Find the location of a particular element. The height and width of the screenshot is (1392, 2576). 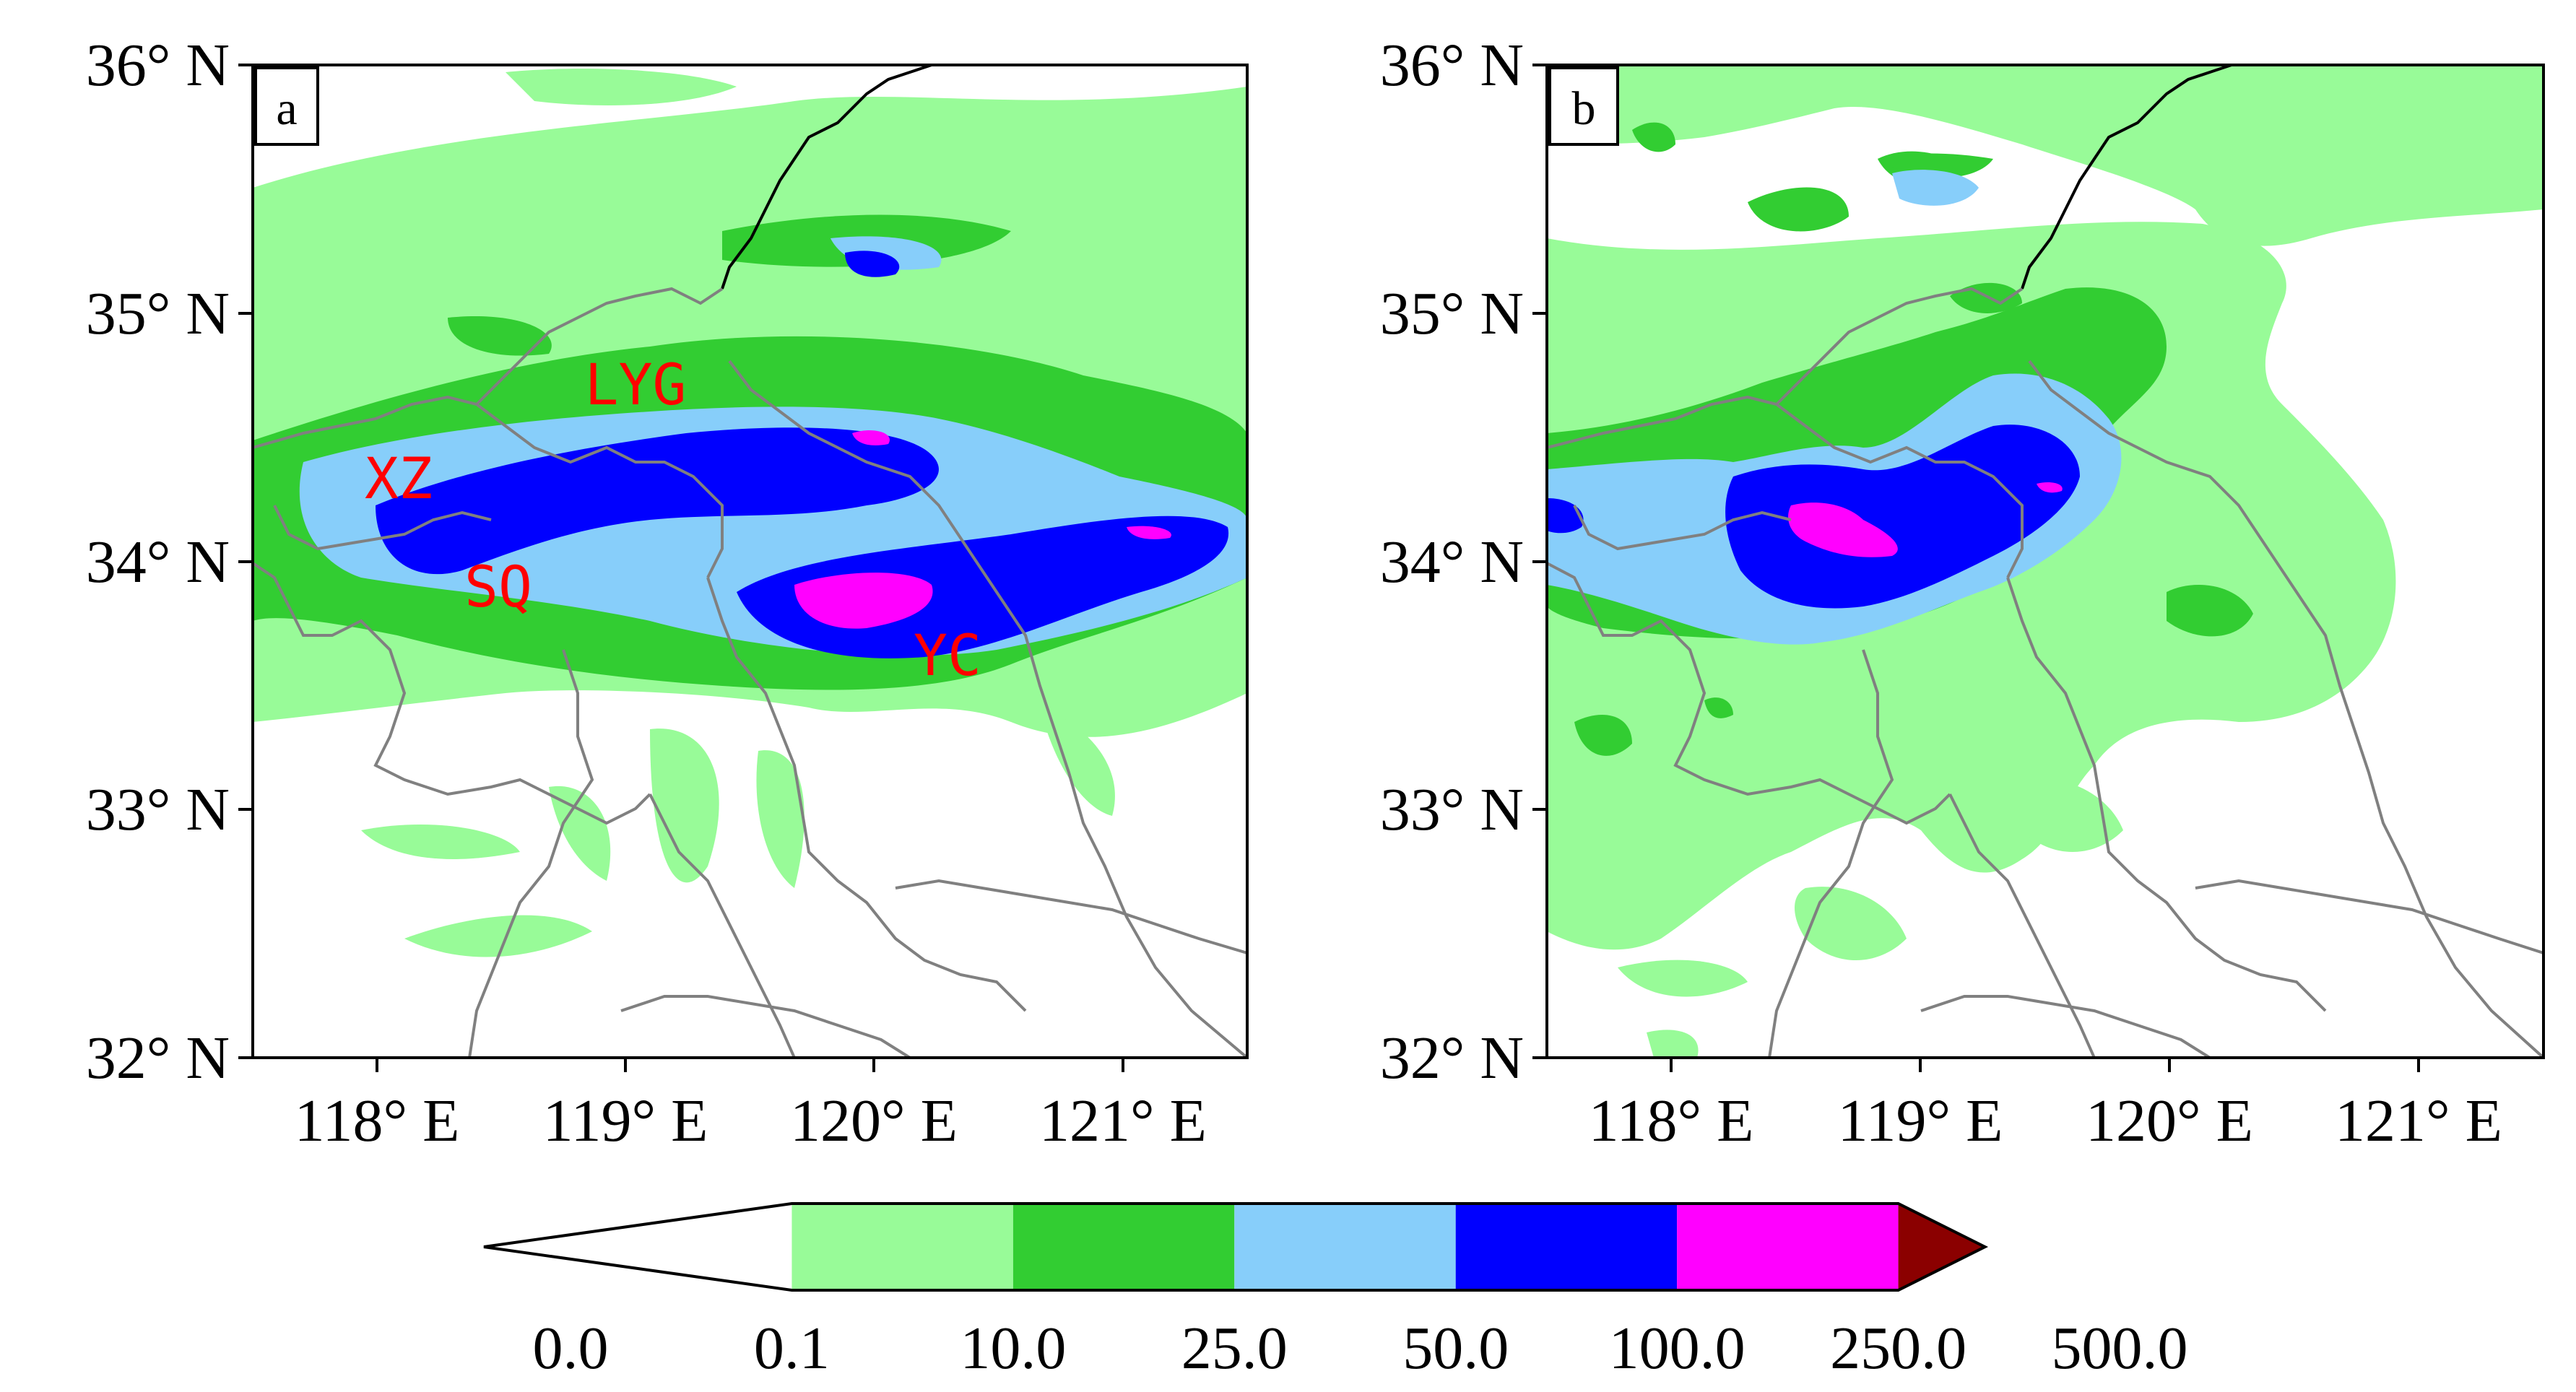

colorbar-tick-label: 0.0 is located at coordinates (571, 1348).